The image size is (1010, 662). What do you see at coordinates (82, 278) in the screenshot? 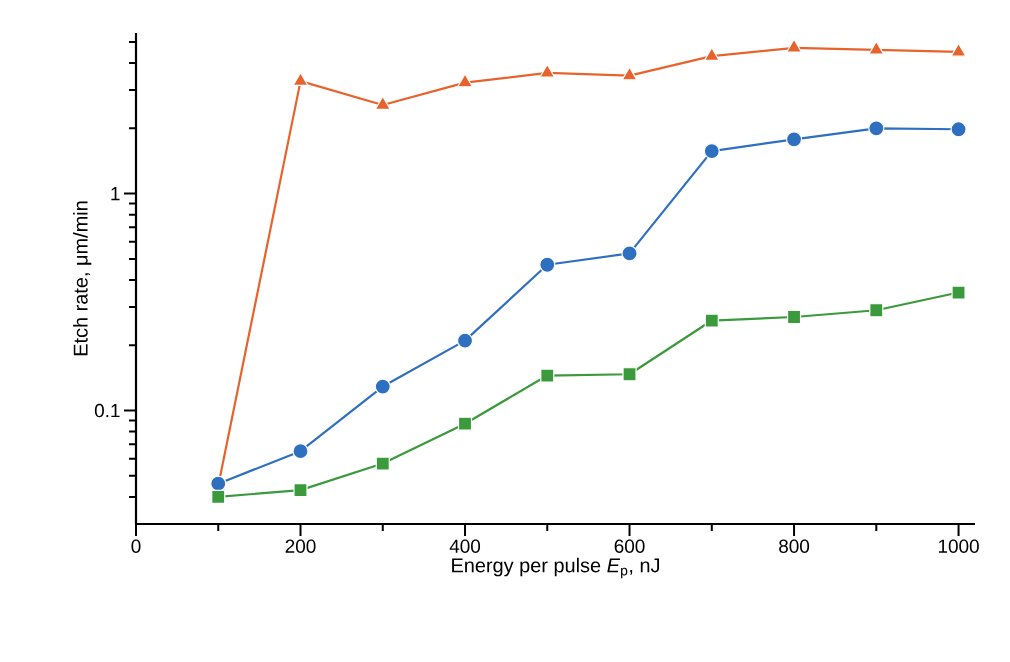
I see `y-axis-title: Etch rate, μm/min` at bounding box center [82, 278].